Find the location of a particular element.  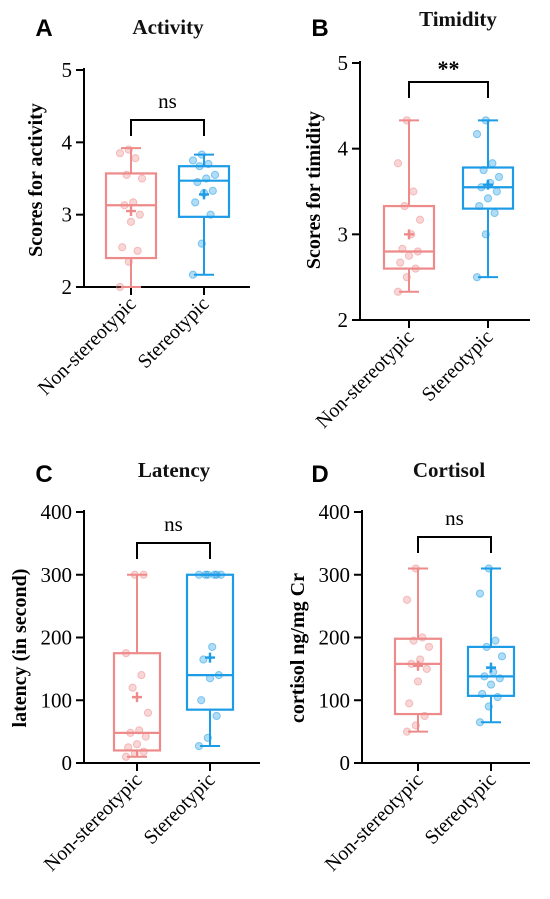

significance-label: ns is located at coordinates (173, 524).